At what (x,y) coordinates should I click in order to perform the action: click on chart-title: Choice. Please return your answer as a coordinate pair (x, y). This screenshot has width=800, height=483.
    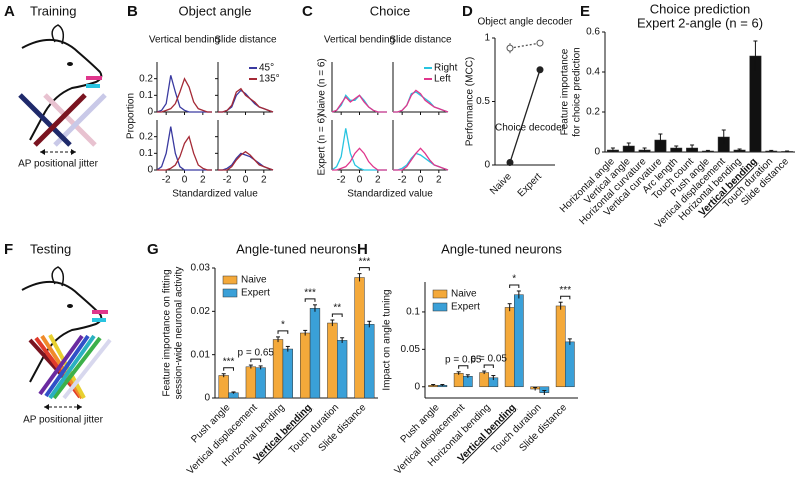
    Looking at the image, I should click on (390, 10).